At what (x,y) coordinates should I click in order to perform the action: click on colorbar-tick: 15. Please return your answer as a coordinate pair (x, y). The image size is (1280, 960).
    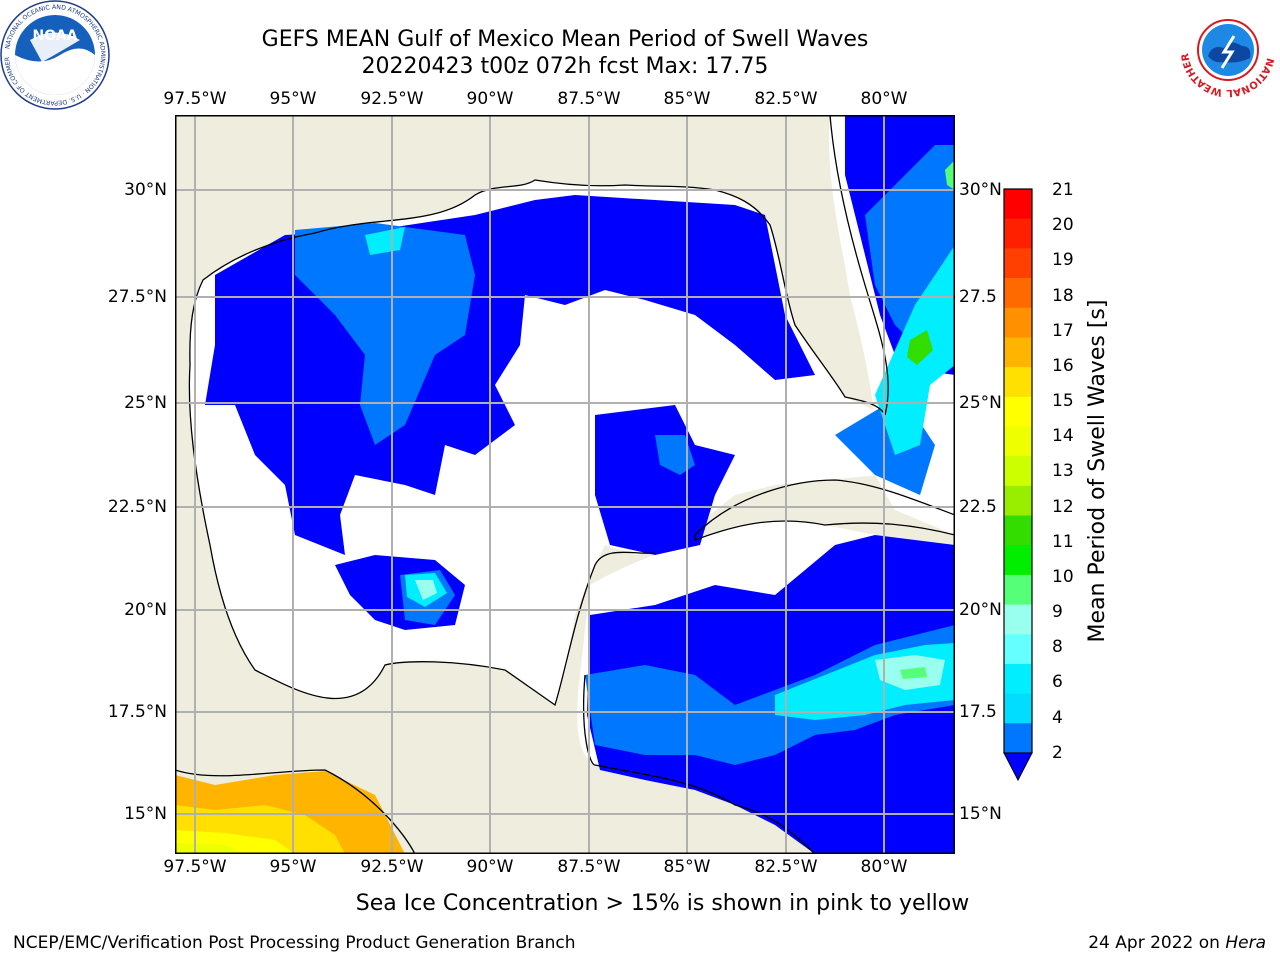
    Looking at the image, I should click on (1063, 401).